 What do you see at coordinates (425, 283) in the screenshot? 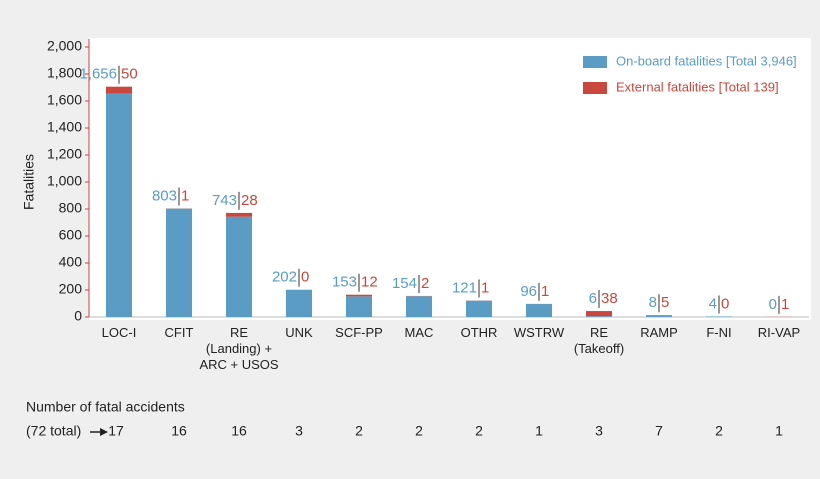
I see `value-label: 2` at bounding box center [425, 283].